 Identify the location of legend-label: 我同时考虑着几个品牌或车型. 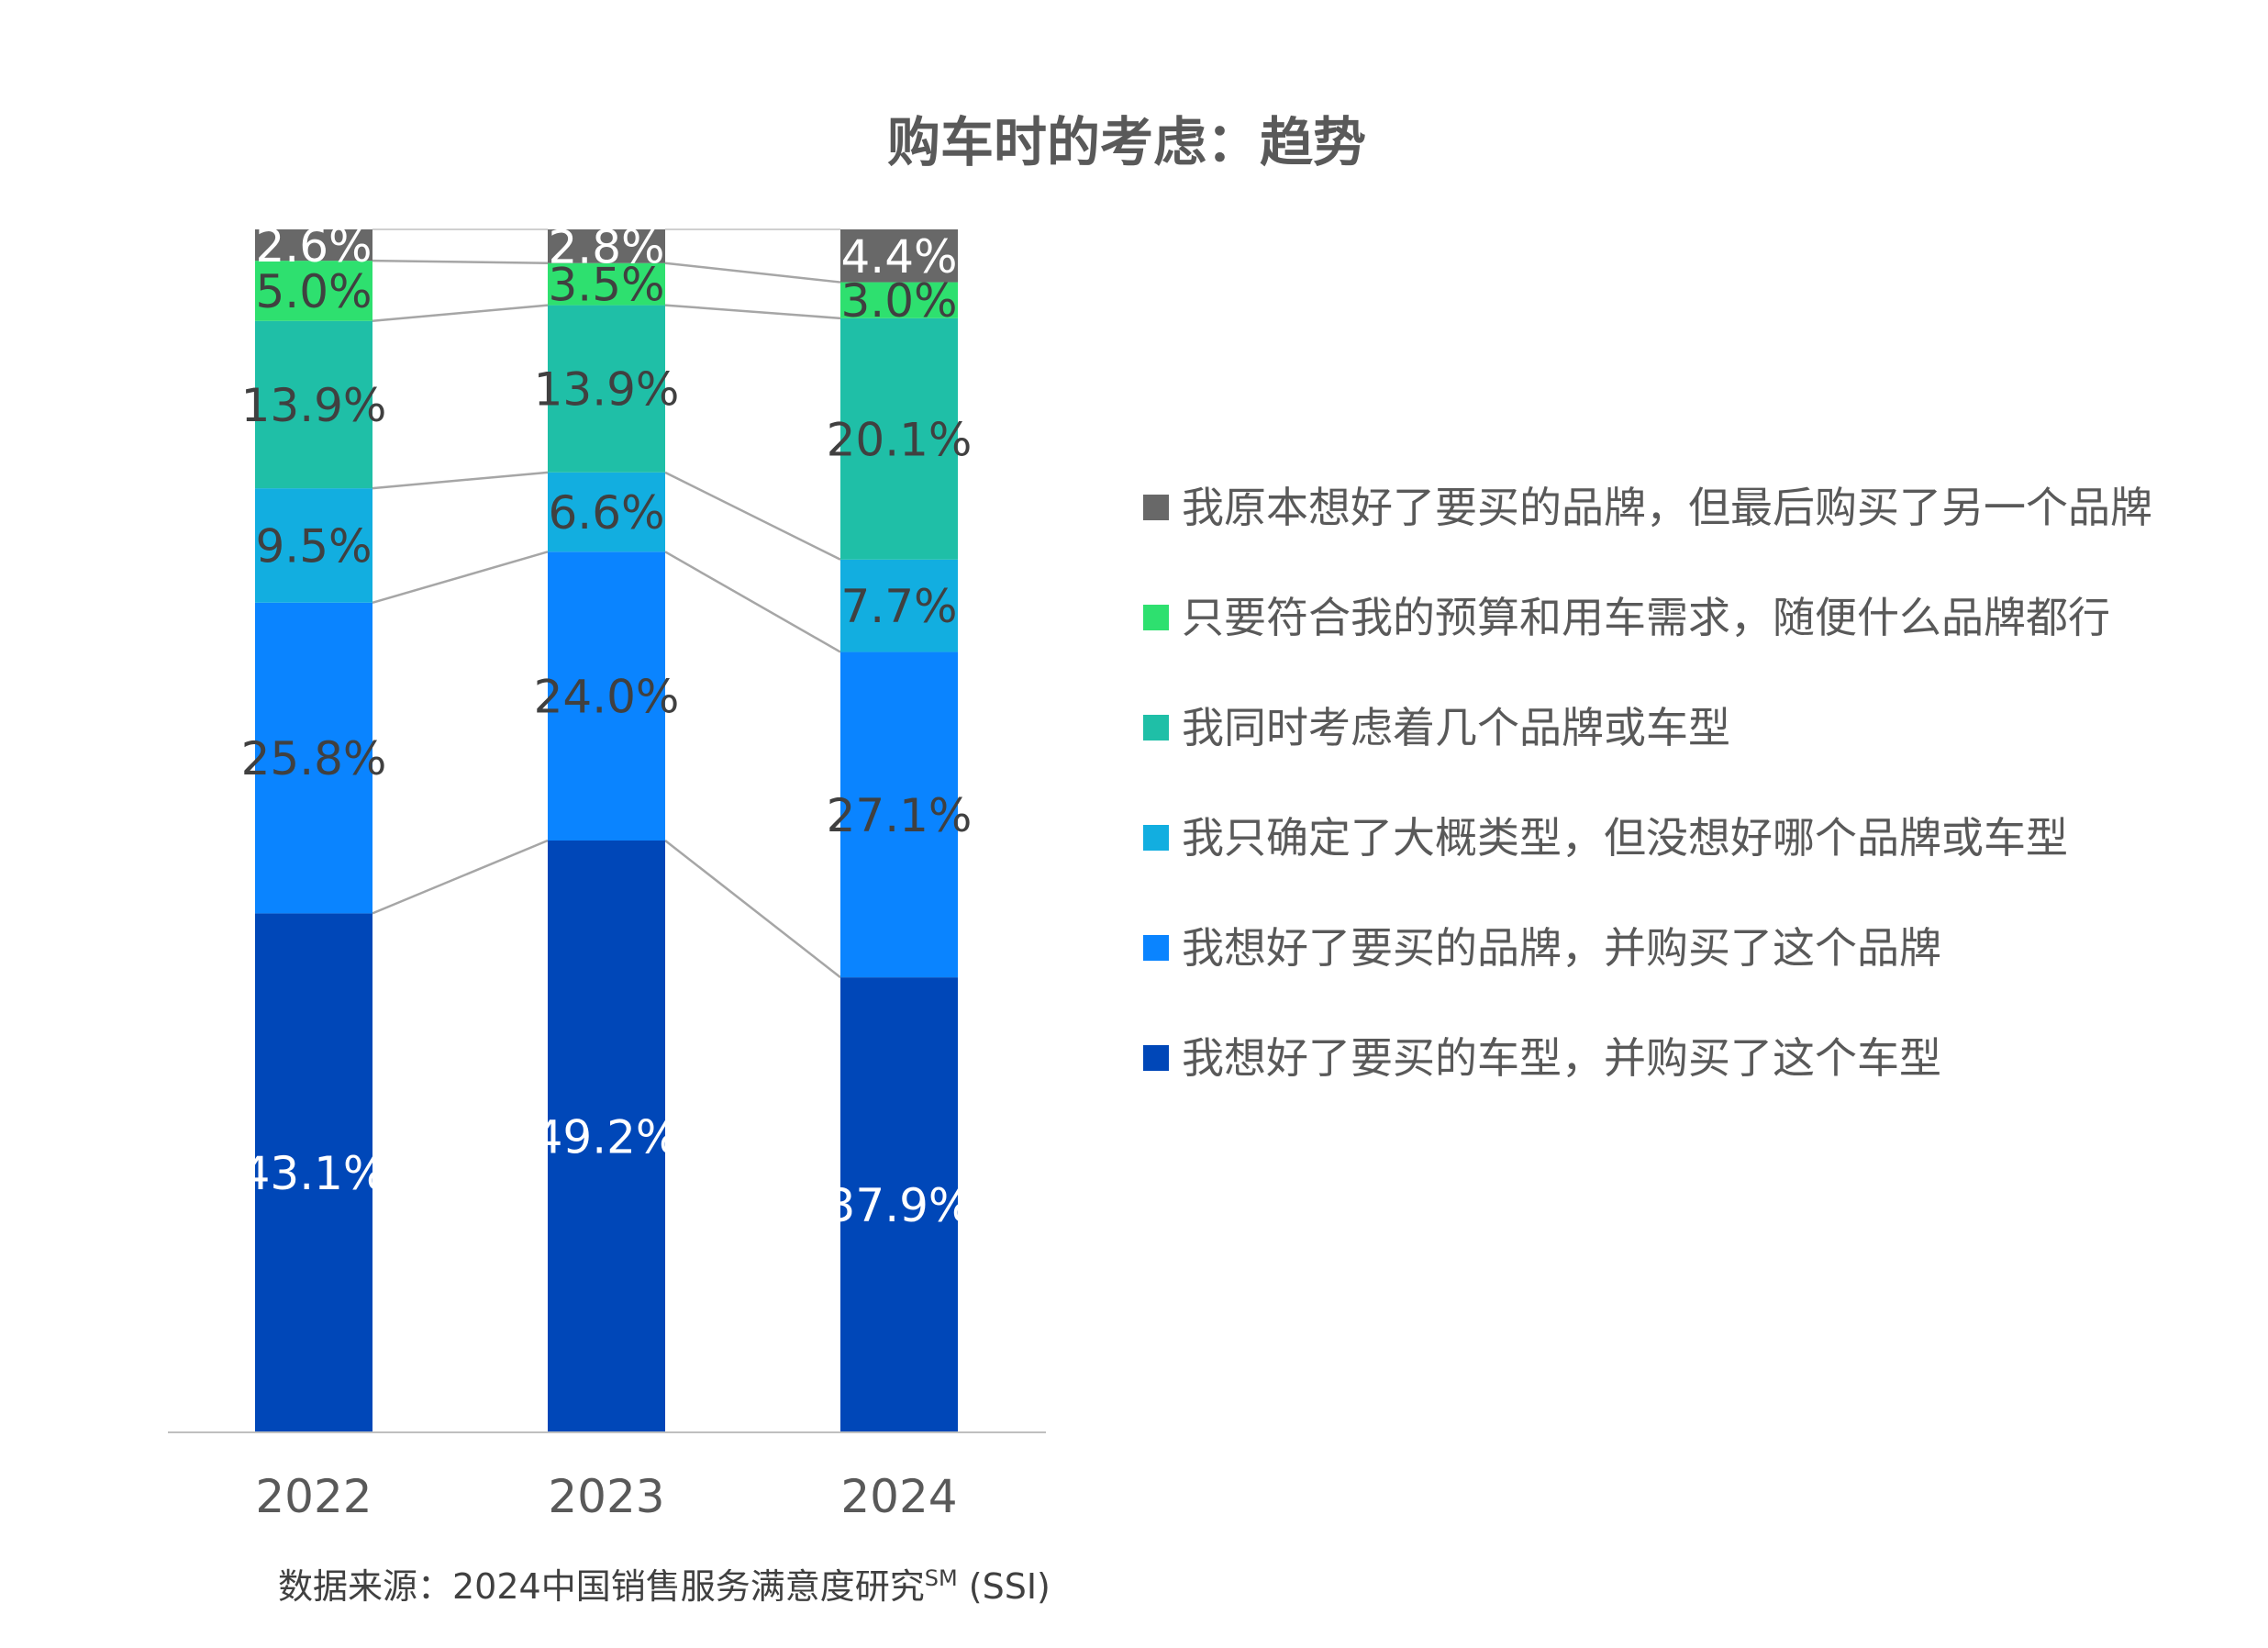
(1456, 728).